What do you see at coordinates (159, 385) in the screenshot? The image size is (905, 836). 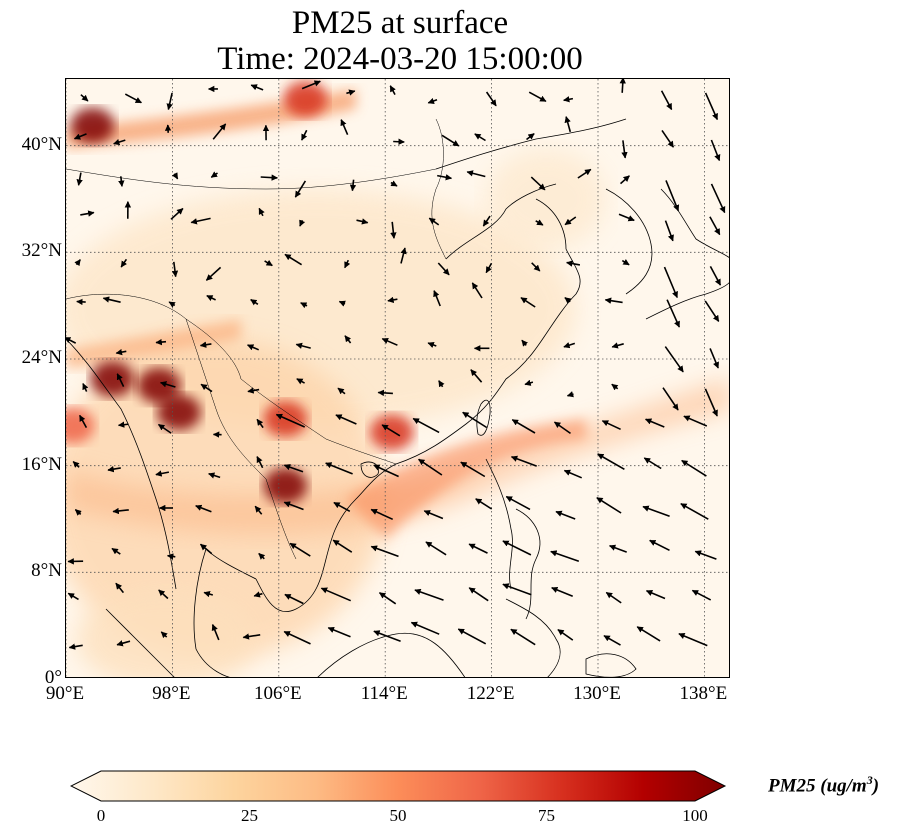 I see `pm25-hotspot-myanmar-thailand-border` at bounding box center [159, 385].